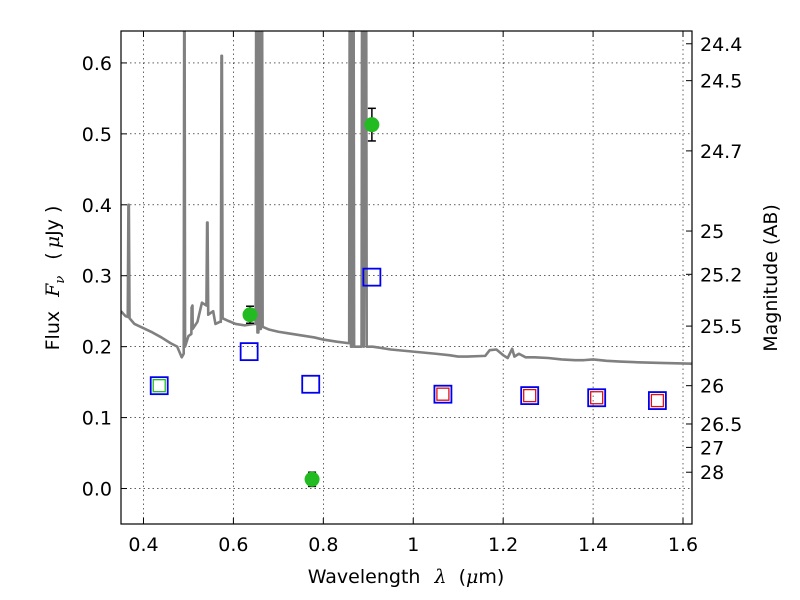 The width and height of the screenshot is (800, 600). What do you see at coordinates (472, 577) in the screenshot?
I see `x-axis-label-unit-mu: μ` at bounding box center [472, 577].